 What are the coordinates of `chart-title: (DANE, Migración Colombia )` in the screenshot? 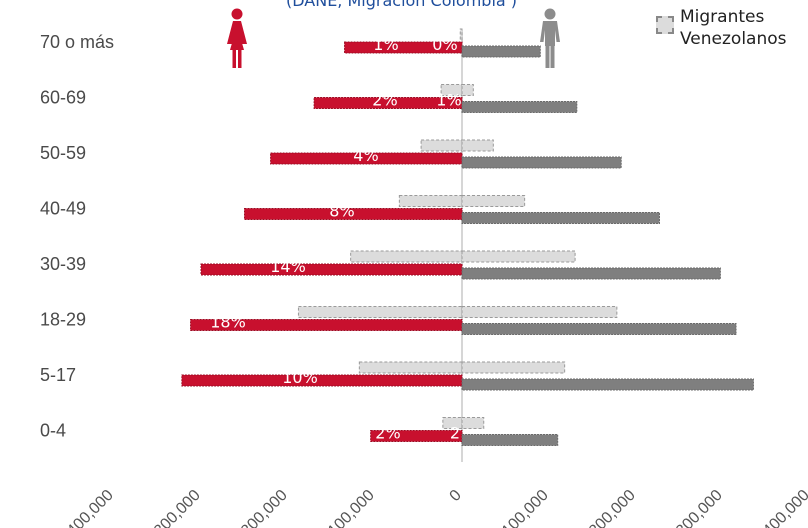 It's located at (402, 5).